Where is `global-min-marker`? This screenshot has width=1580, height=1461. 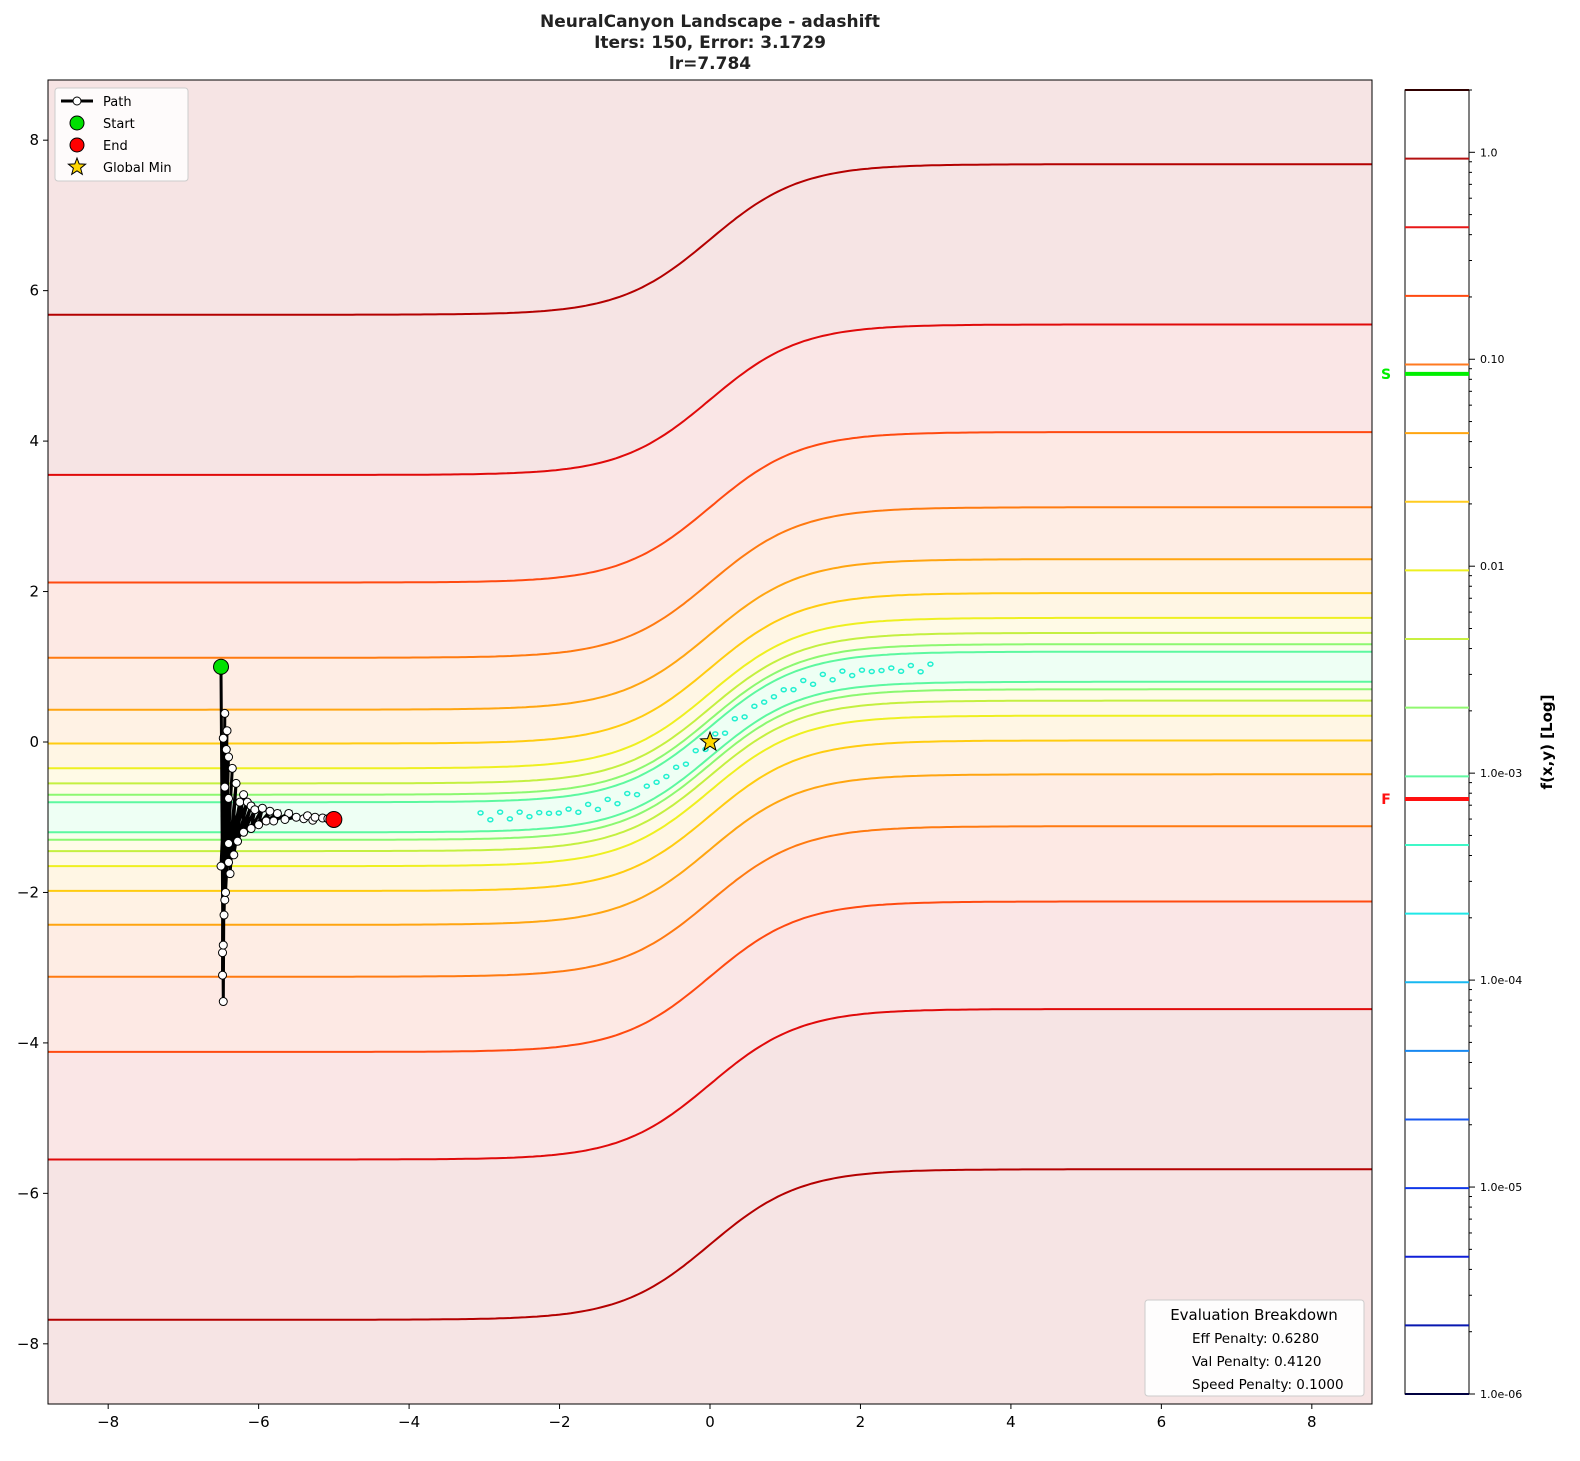
global-min-marker is located at coordinates (710, 741).